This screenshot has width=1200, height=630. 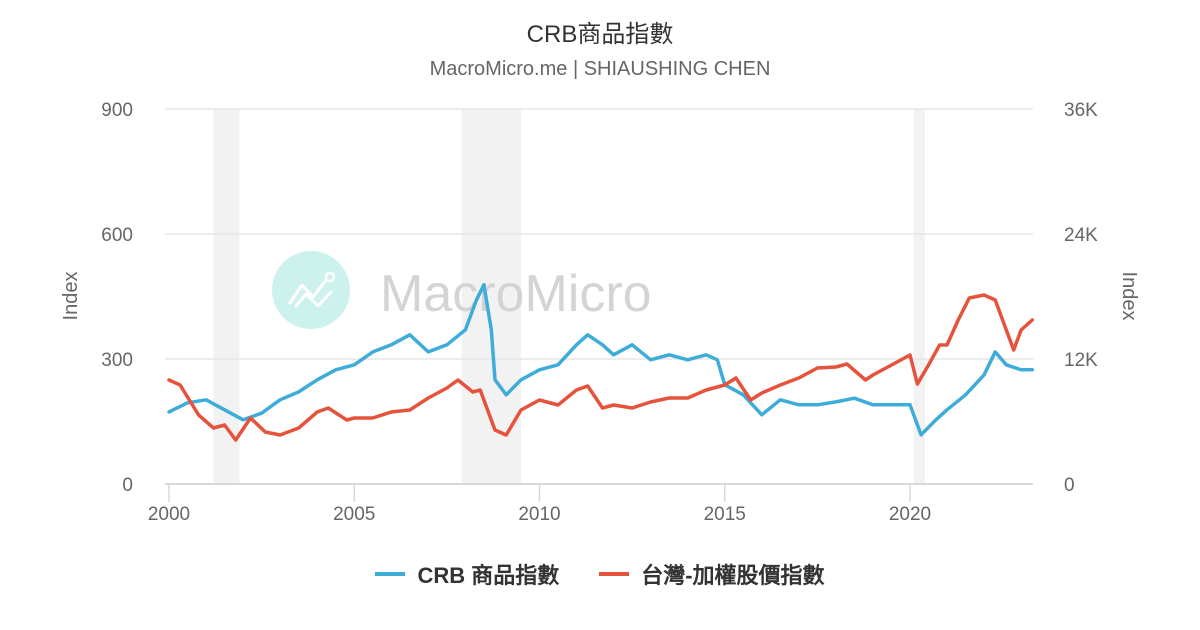 I want to click on right-axis-title: Index, so click(x=1129, y=296).